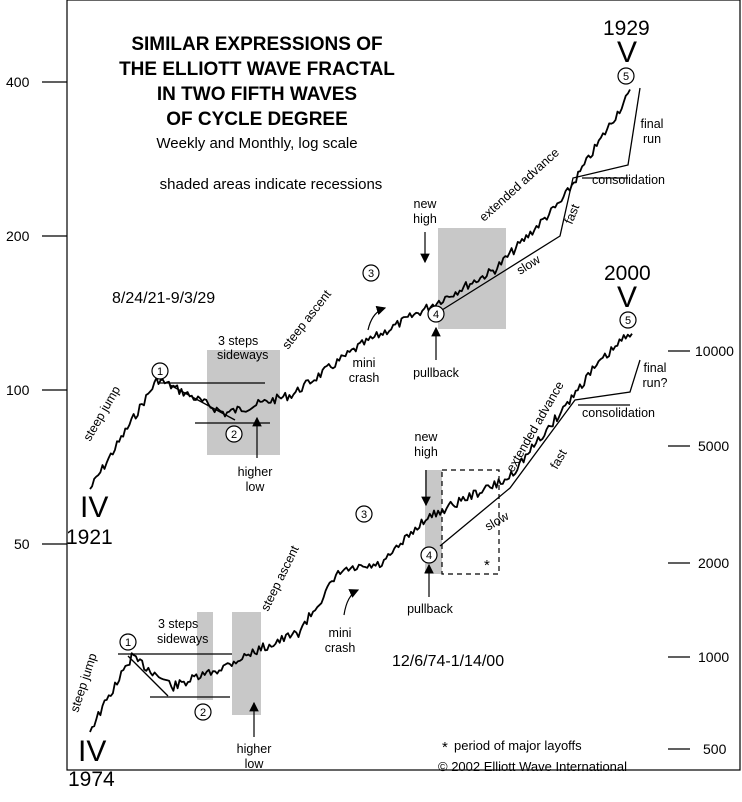 This screenshot has width=742, height=802. I want to click on left-tick-label-400: 400, so click(18, 82).